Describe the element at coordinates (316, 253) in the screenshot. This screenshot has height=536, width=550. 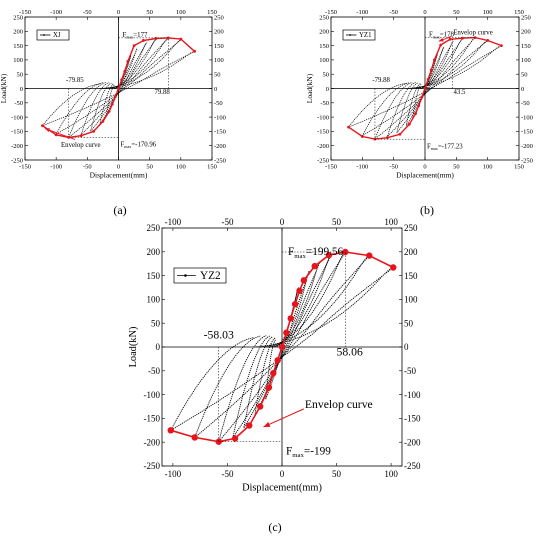
I see `fmax-pos-label: Fmax=199.56` at that location.